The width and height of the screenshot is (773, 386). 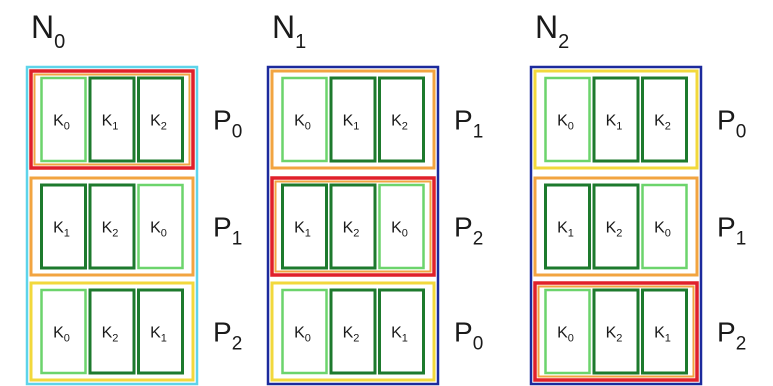 I want to click on node-title: N0, so click(x=48, y=31).